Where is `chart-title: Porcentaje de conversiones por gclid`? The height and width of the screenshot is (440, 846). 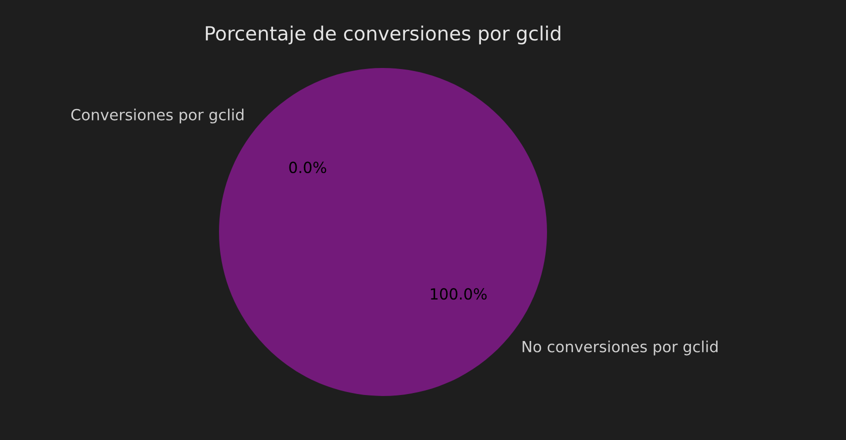
chart-title: Porcentaje de conversiones por gclid is located at coordinates (383, 35).